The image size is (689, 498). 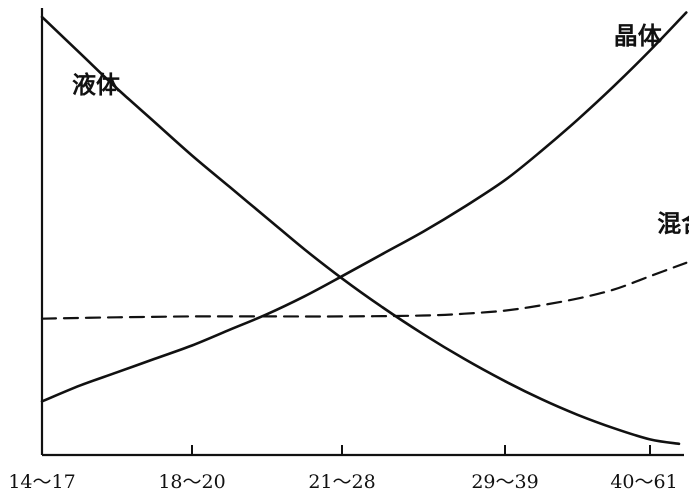 What do you see at coordinates (341, 482) in the screenshot?
I see `x-tick-label: 21～28` at bounding box center [341, 482].